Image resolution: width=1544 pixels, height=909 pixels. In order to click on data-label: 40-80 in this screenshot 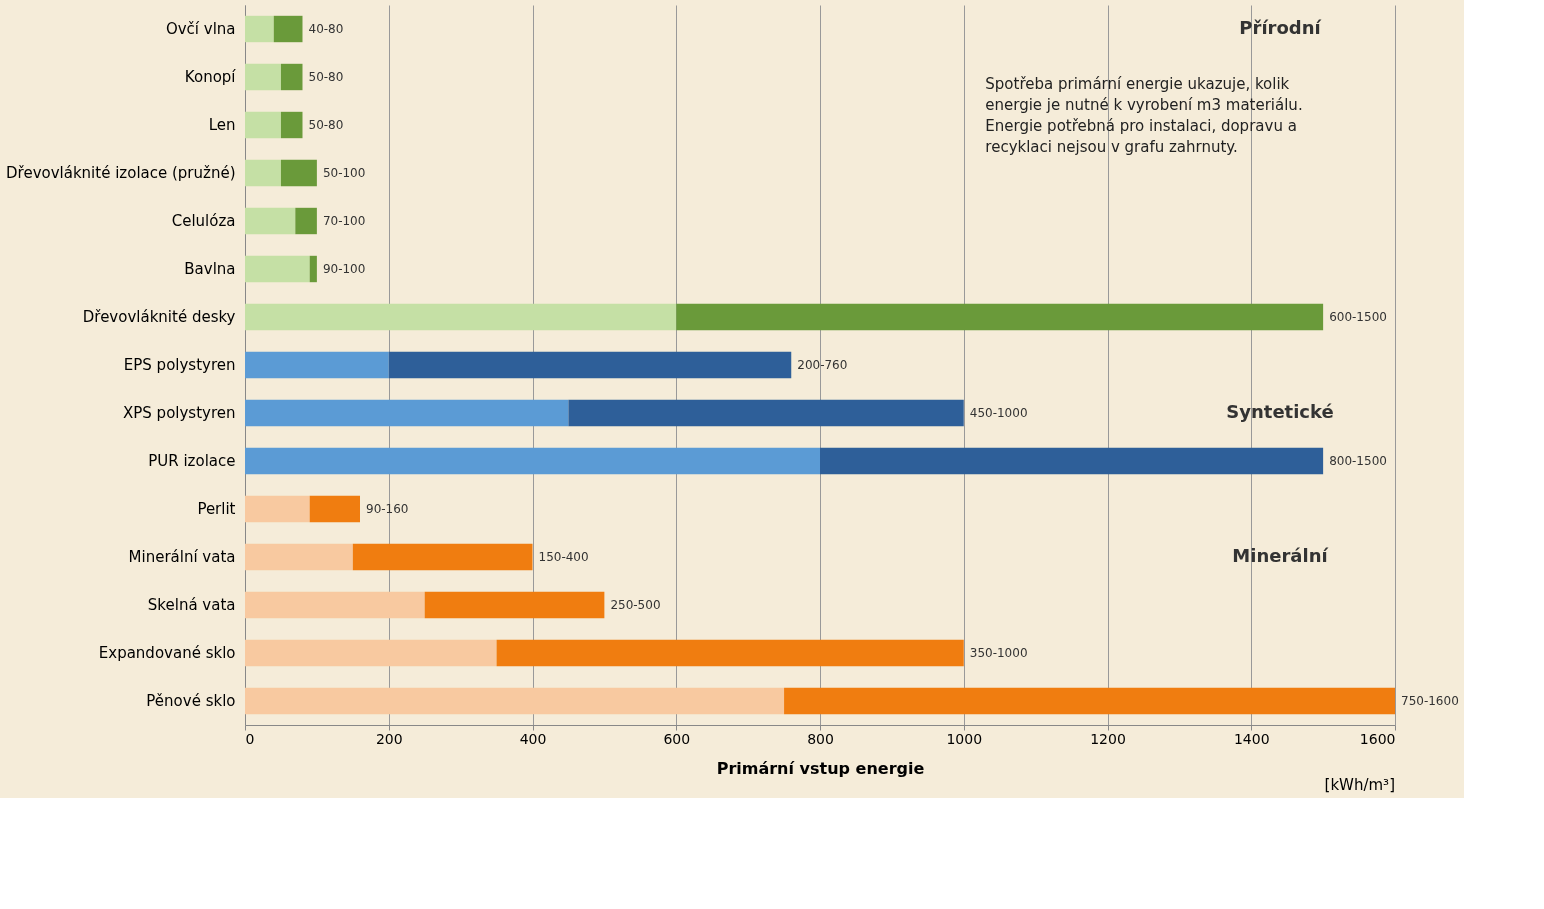, I will do `click(326, 29)`.